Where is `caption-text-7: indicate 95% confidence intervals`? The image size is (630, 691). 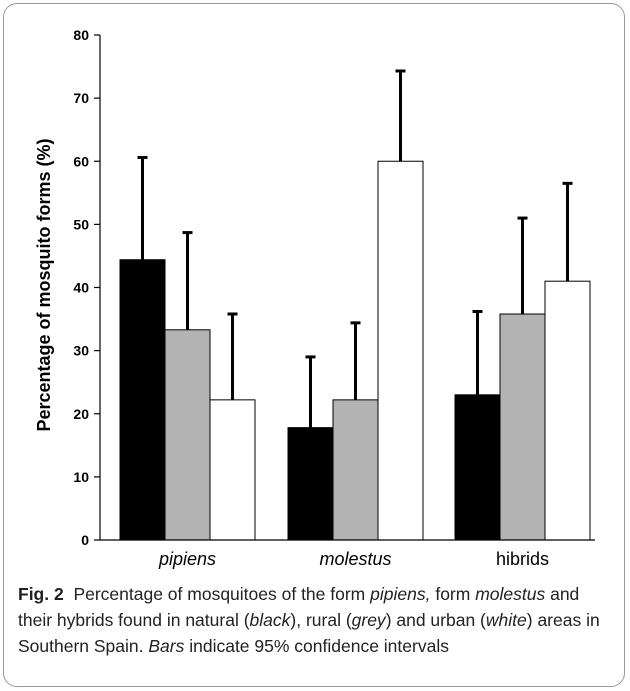 caption-text-7: indicate 95% confidence intervals is located at coordinates (316, 646).